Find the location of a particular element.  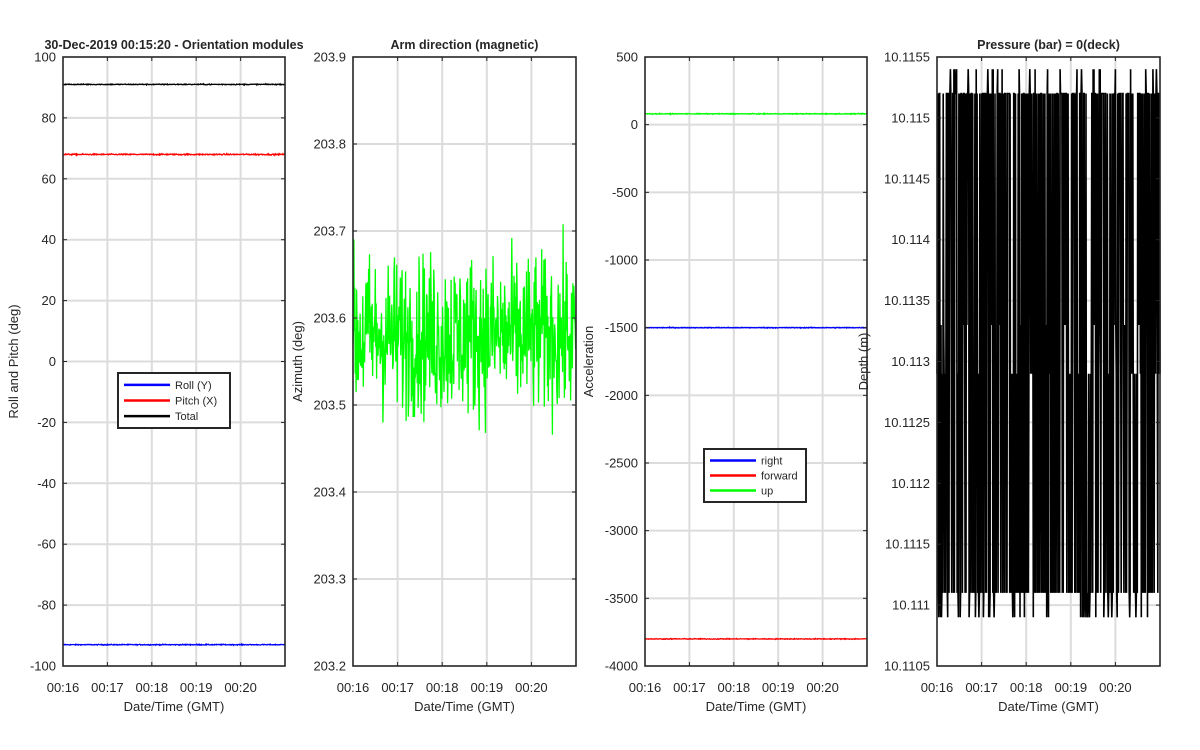

y-tick-label: 10.115 is located at coordinates (910, 117).